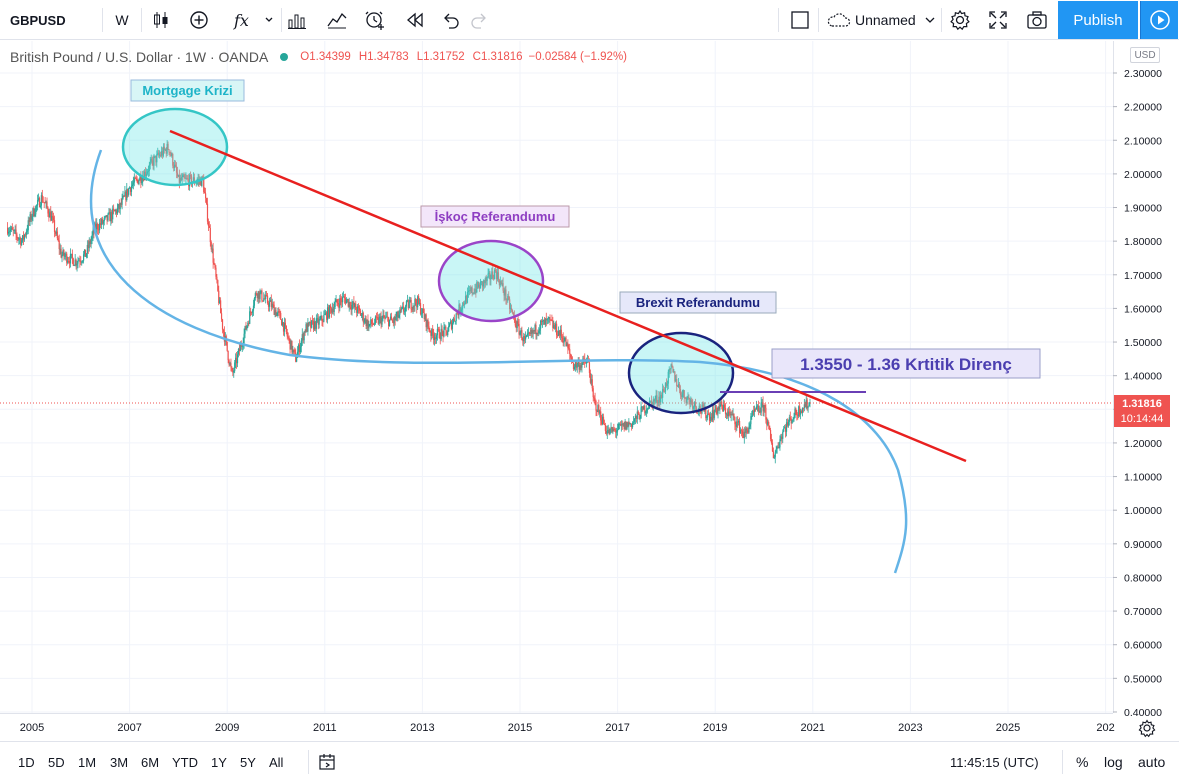 Image resolution: width=1179 pixels, height=781 pixels. What do you see at coordinates (56, 762) in the screenshot?
I see `range-button-5d: 5D` at bounding box center [56, 762].